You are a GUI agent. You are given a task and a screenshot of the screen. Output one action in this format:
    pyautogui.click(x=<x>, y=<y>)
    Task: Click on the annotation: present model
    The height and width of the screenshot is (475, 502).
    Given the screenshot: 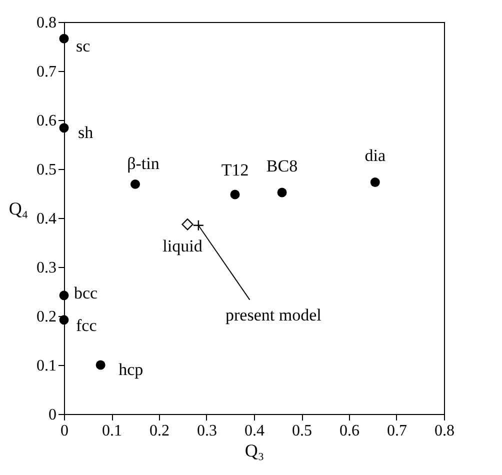 What is the action you would take?
    pyautogui.click(x=274, y=314)
    